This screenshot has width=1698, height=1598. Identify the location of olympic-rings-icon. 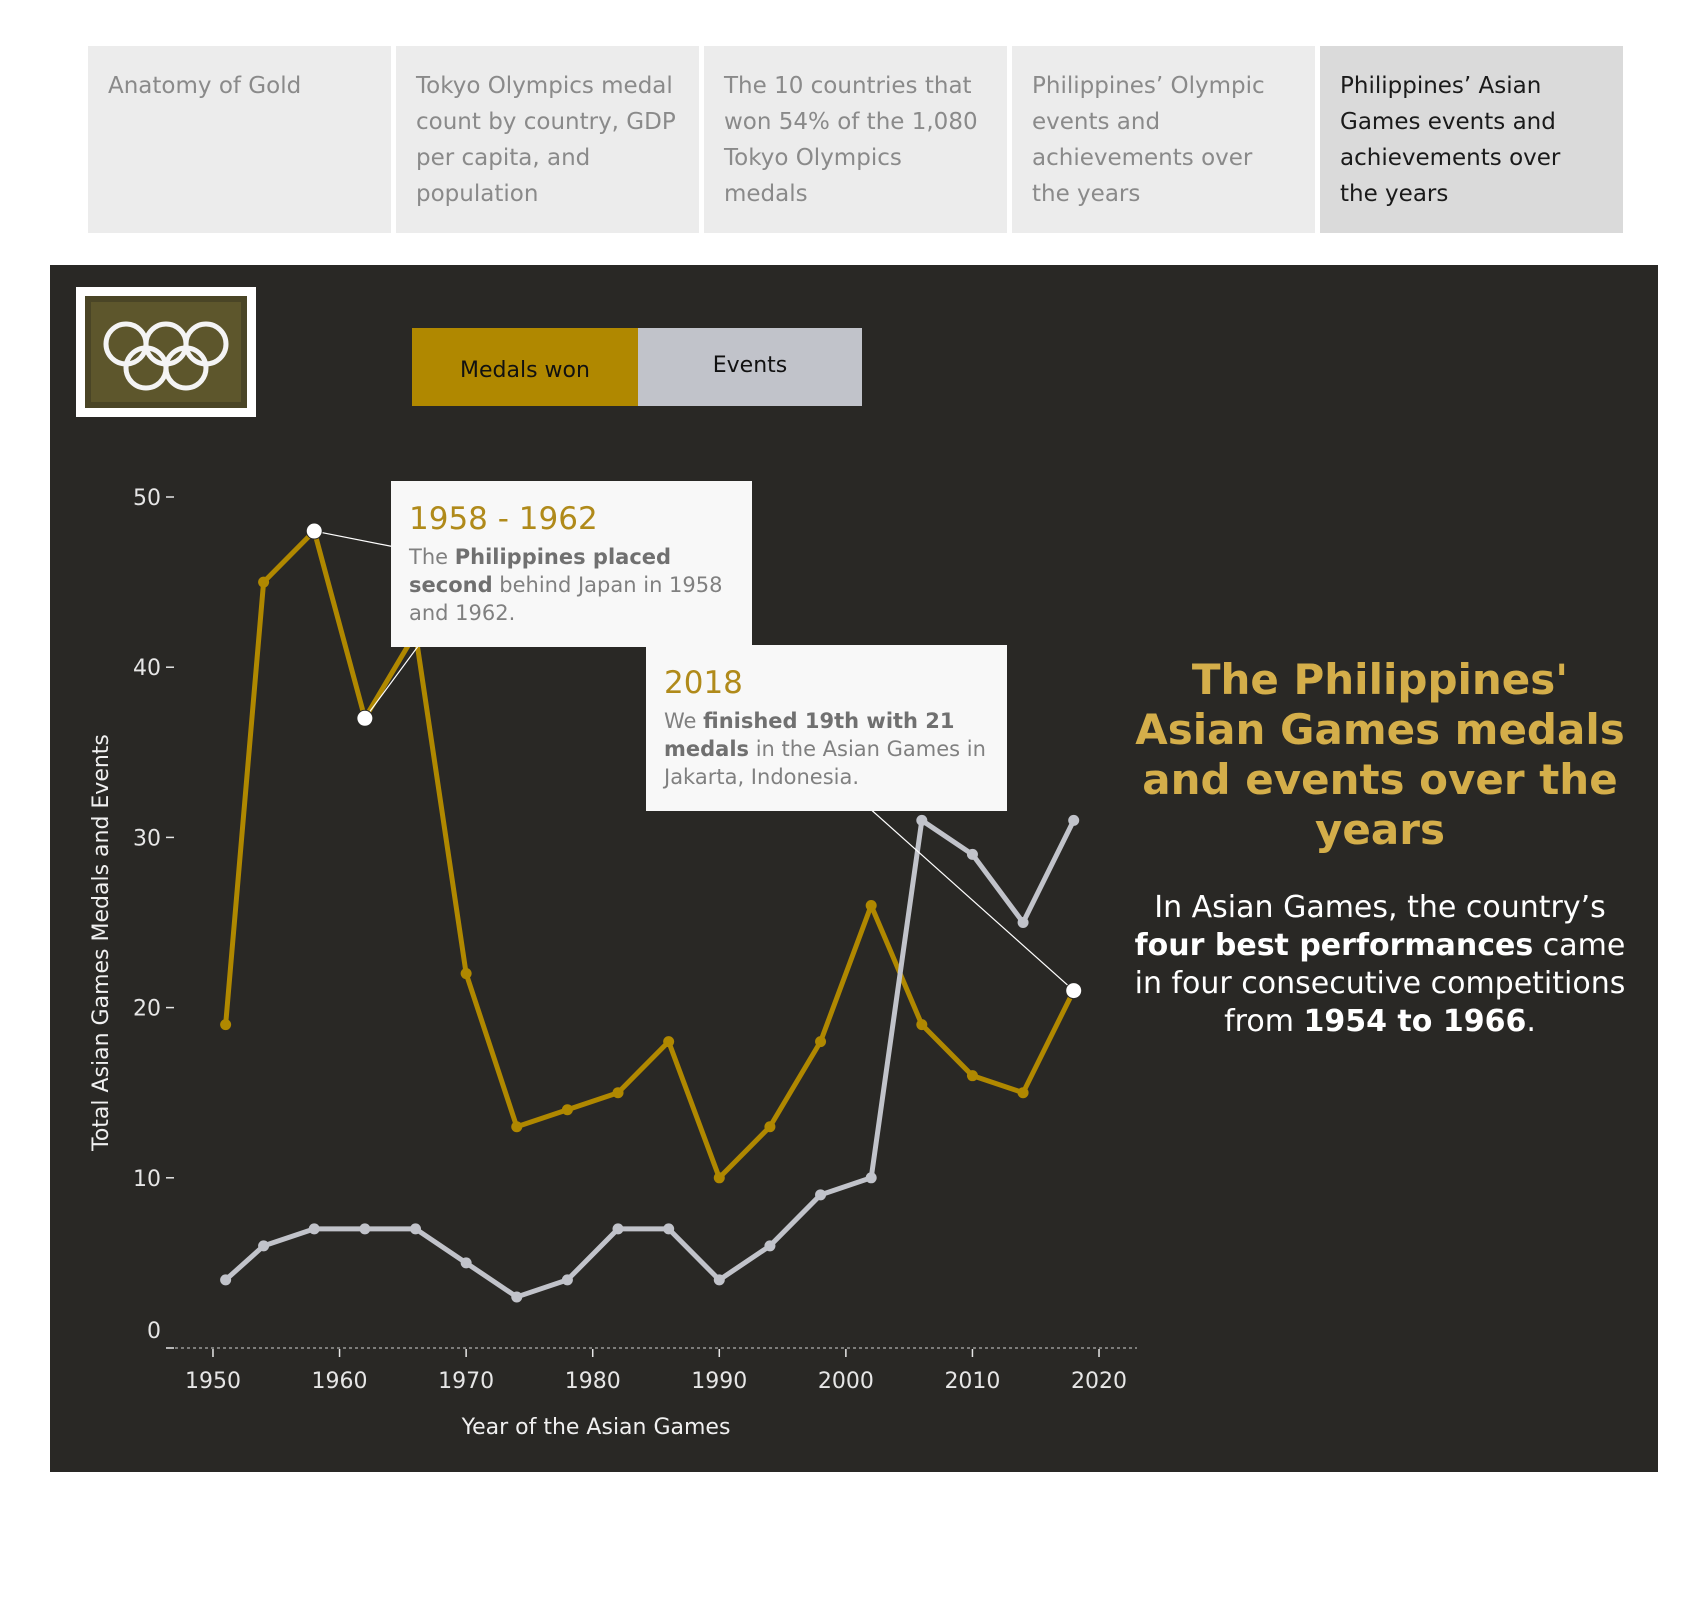
(166, 352).